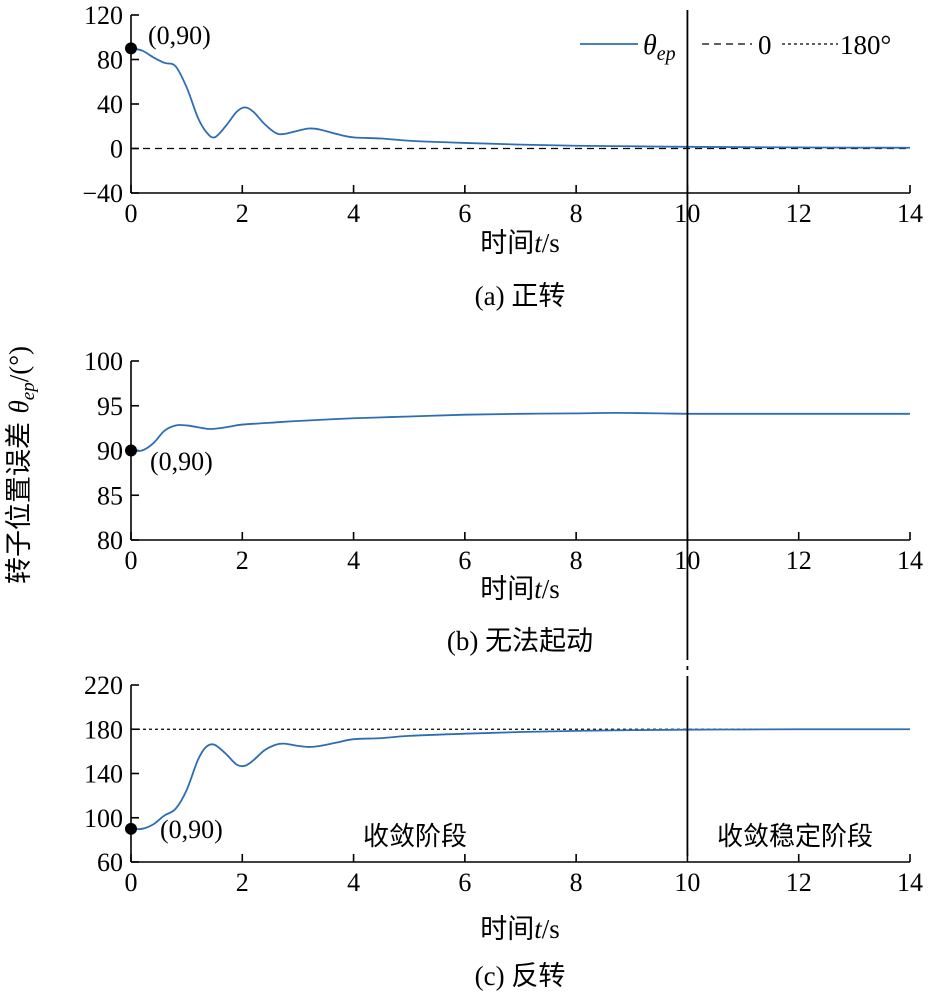  What do you see at coordinates (910, 213) in the screenshot?
I see `x-tick-label-forward: 14` at bounding box center [910, 213].